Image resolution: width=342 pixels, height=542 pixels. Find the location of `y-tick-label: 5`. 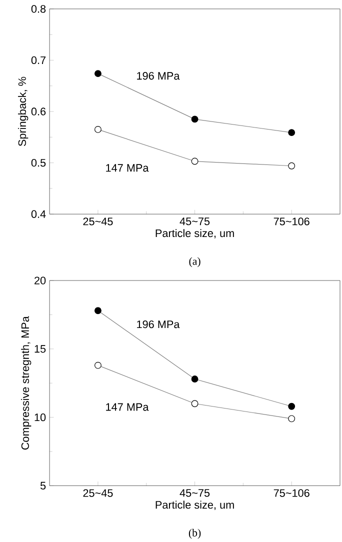

y-tick-label: 5 is located at coordinates (43, 486).